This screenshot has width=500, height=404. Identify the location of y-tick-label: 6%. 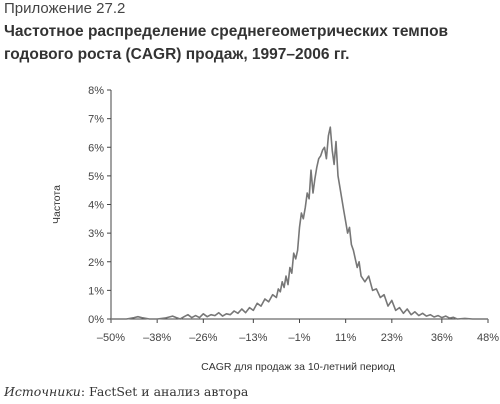
(96, 148).